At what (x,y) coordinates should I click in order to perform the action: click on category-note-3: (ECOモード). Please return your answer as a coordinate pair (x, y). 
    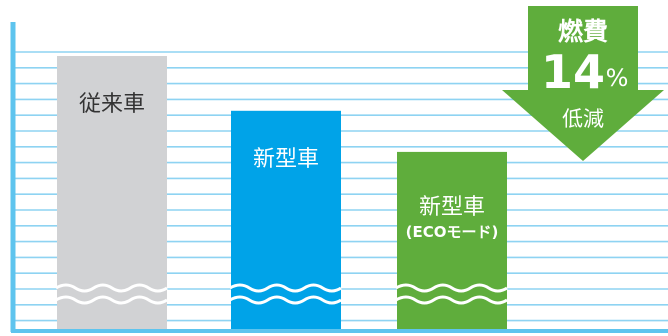
    Looking at the image, I should click on (452, 232).